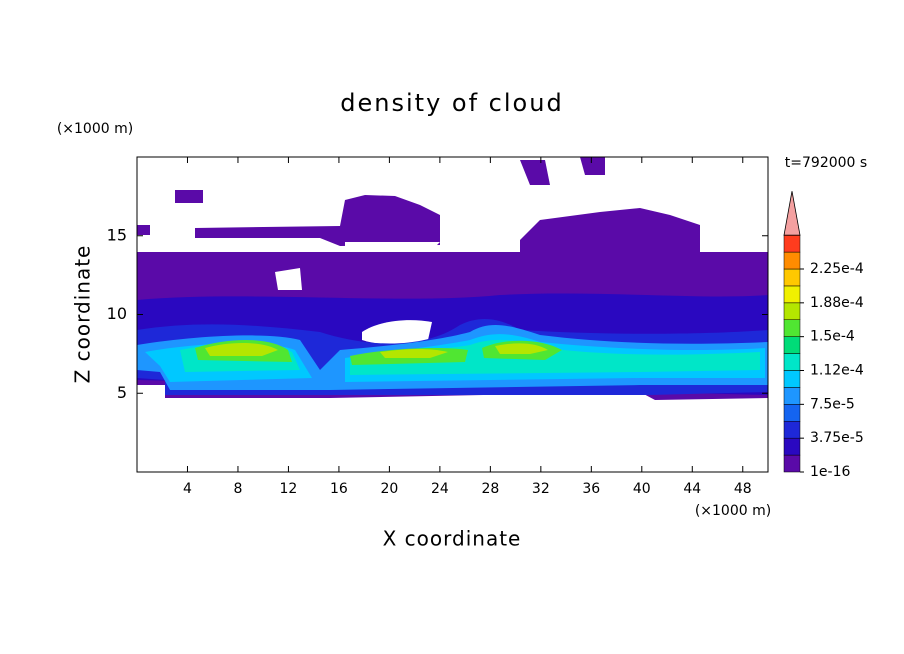 The height and width of the screenshot is (654, 904). What do you see at coordinates (642, 489) in the screenshot?
I see `x-tick-label: 40` at bounding box center [642, 489].